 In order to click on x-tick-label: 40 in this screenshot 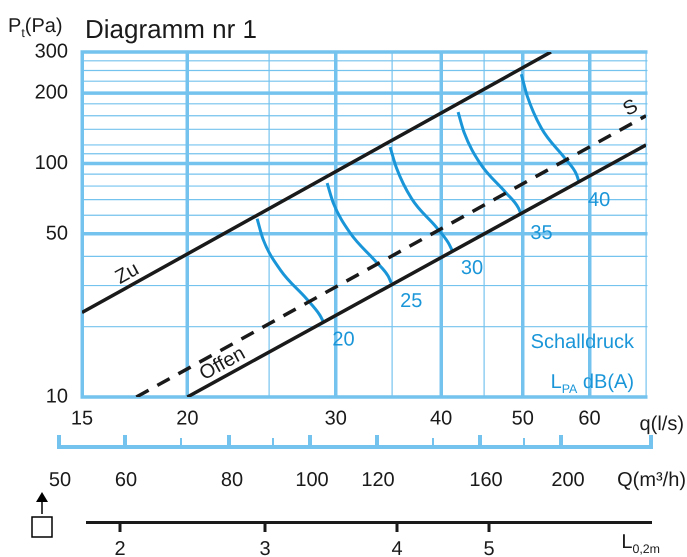, I will do `click(441, 419)`.